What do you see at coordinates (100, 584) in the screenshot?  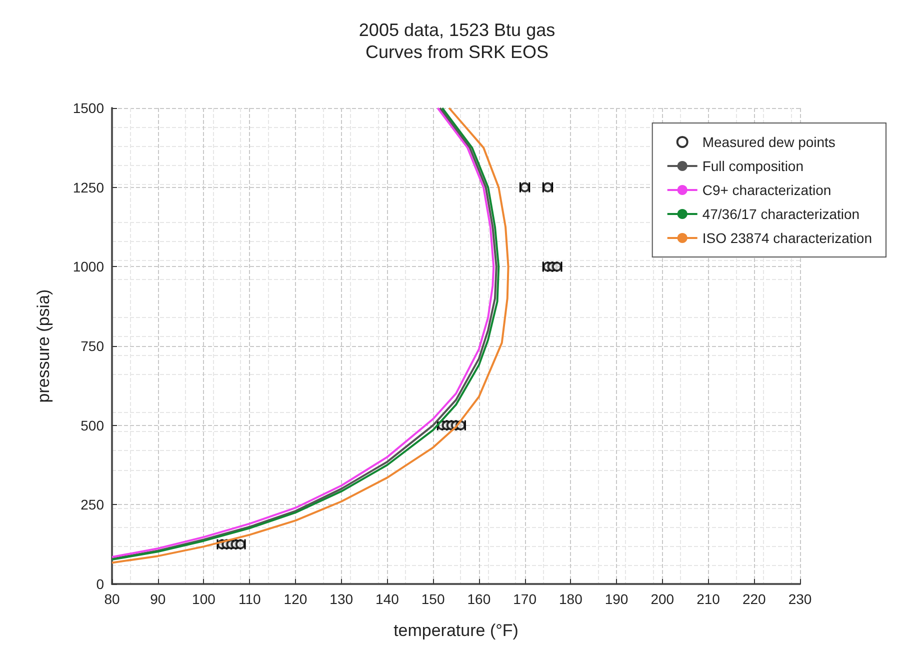 I see `y-tick-label: 0` at bounding box center [100, 584].